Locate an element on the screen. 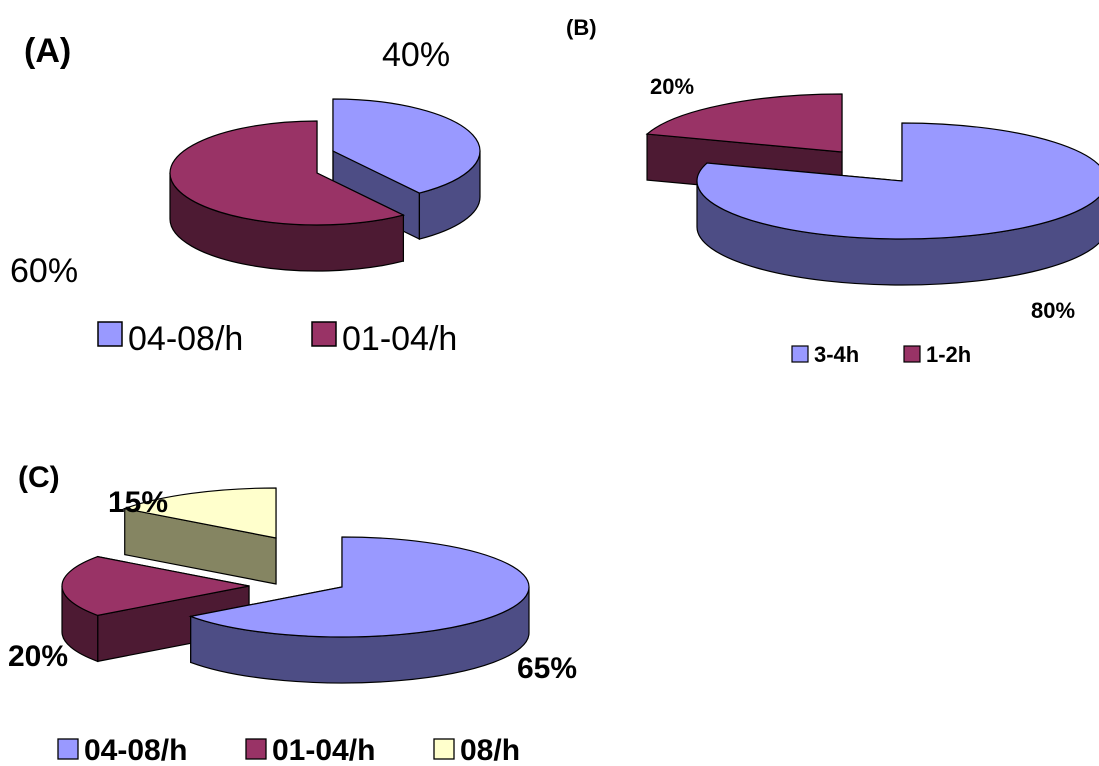 This screenshot has width=1099, height=766. data-label-b-0: 80% is located at coordinates (1053, 310).